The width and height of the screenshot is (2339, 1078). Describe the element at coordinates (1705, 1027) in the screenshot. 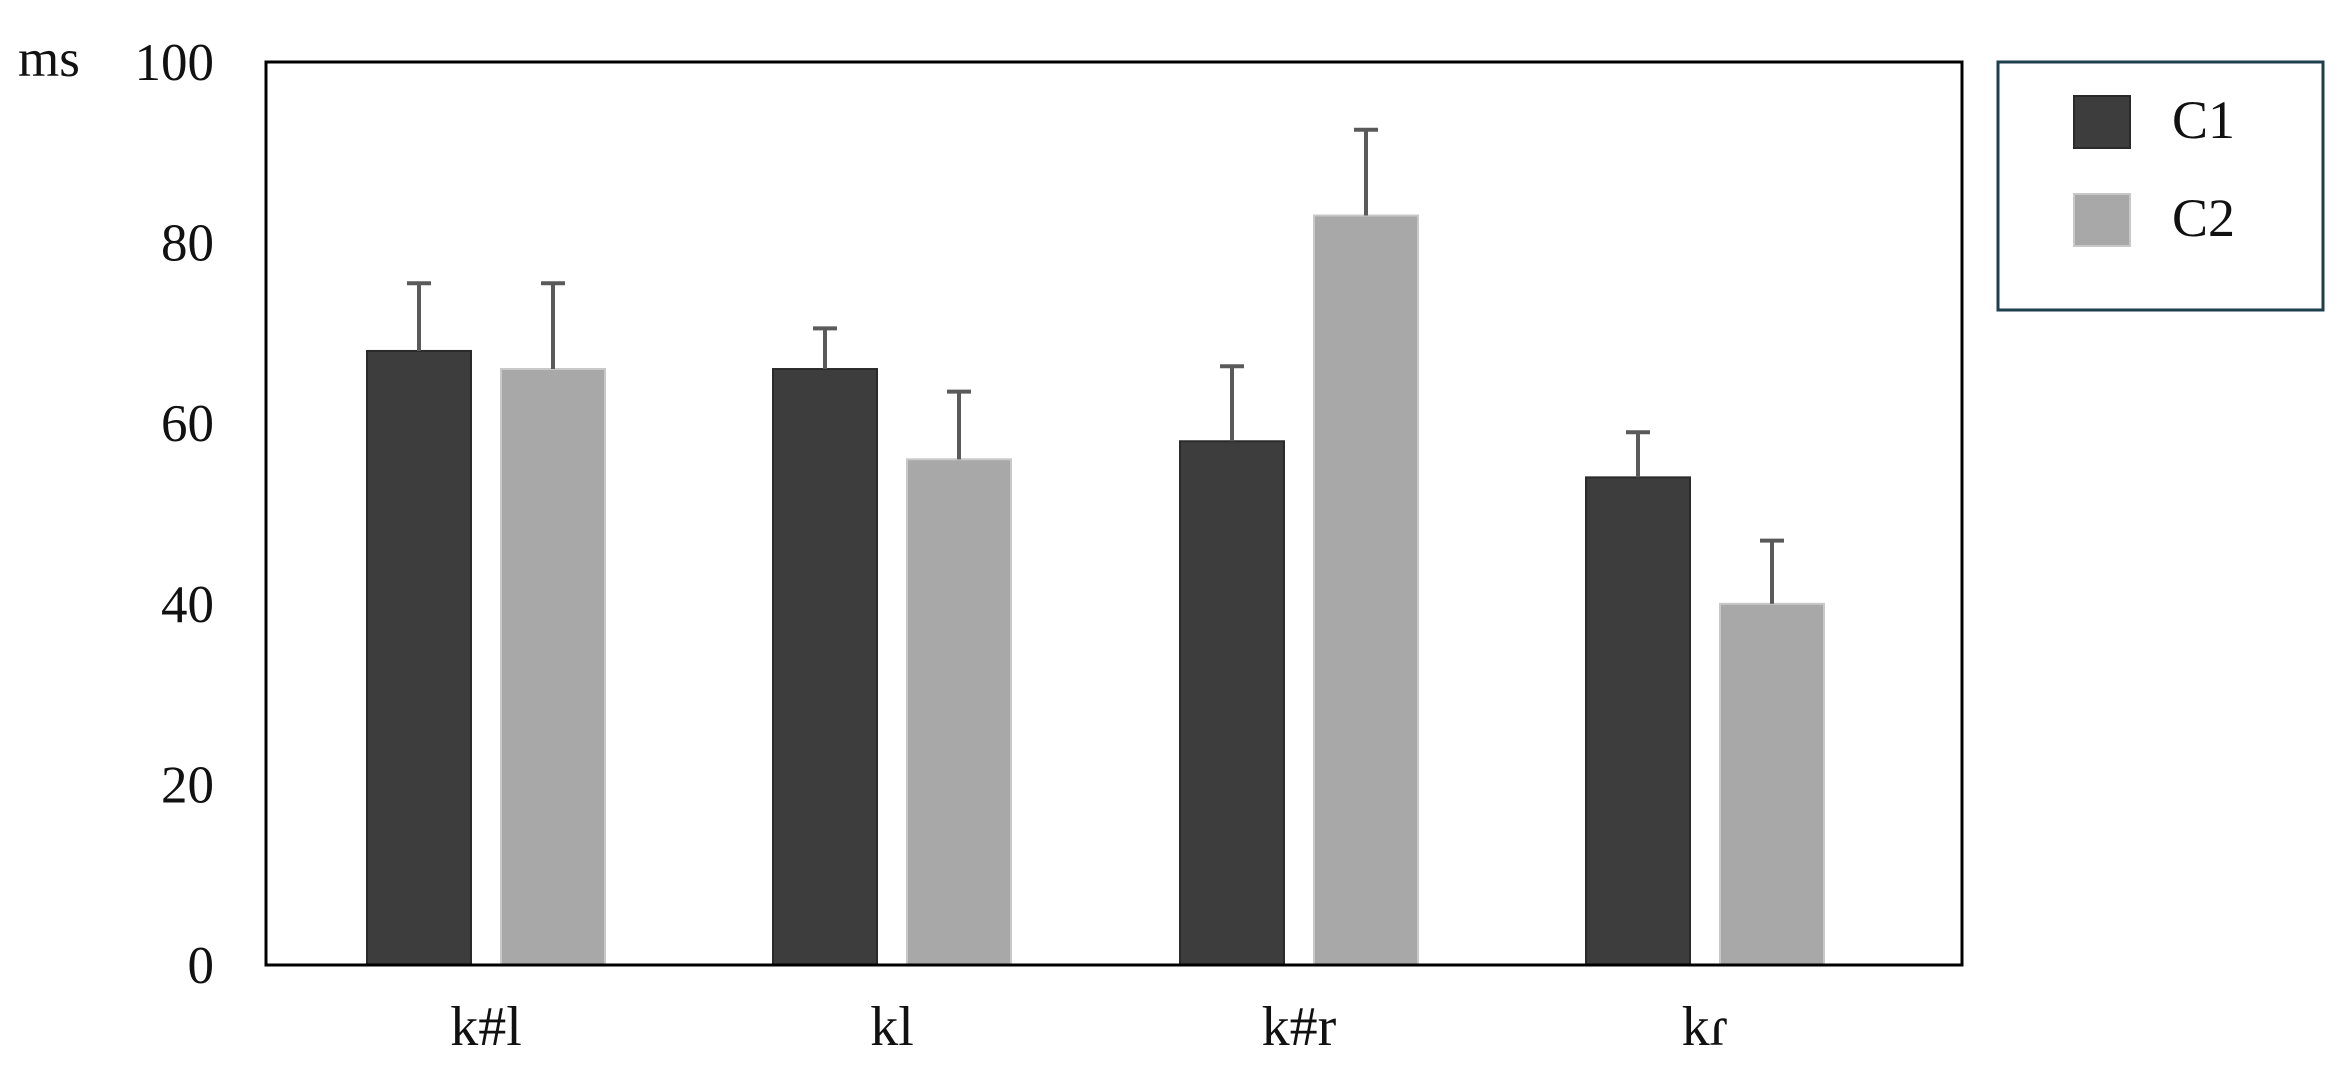

I see `x-tick-label: kɾ` at that location.